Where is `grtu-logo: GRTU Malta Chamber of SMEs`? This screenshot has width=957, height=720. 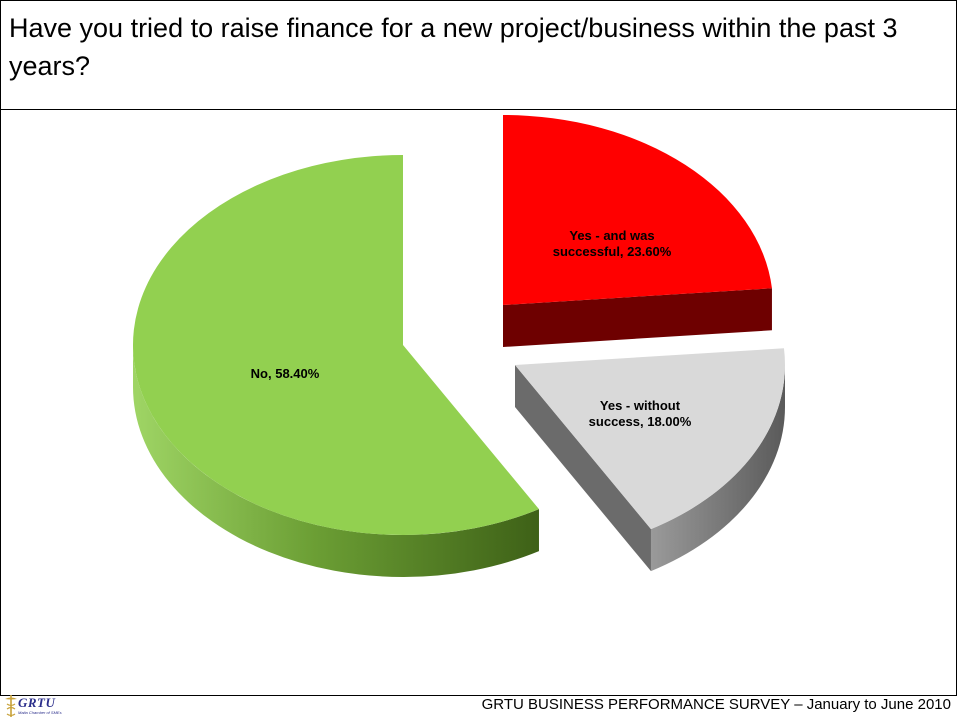 grtu-logo: GRTU Malta Chamber of SMEs is located at coordinates (39, 706).